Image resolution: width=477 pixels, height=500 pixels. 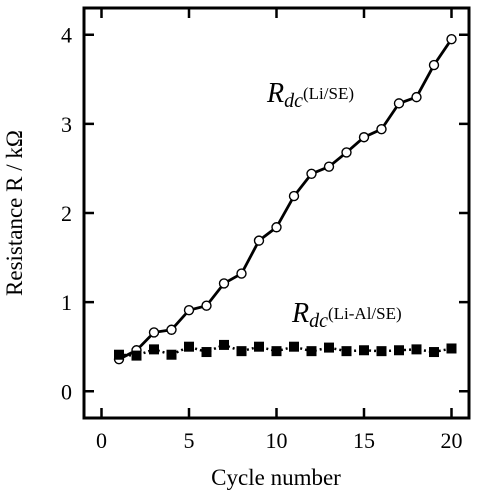 What do you see at coordinates (275, 93) in the screenshot?
I see `series-label-li-se-symbol: R` at bounding box center [275, 93].